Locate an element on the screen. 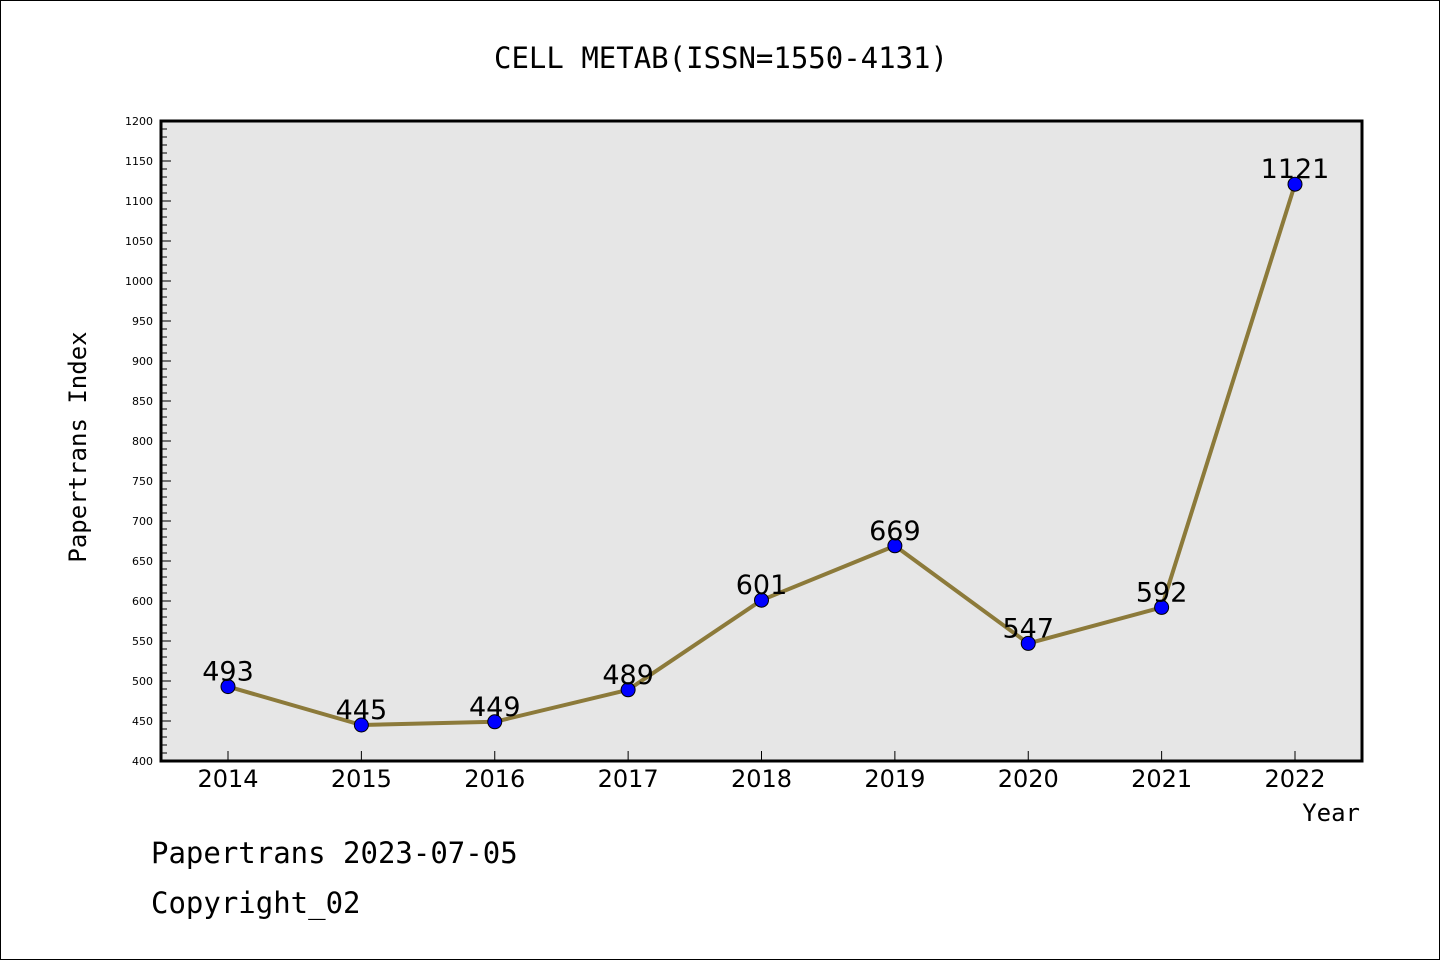 The image size is (1440, 961). data-label: 489 is located at coordinates (628, 675).